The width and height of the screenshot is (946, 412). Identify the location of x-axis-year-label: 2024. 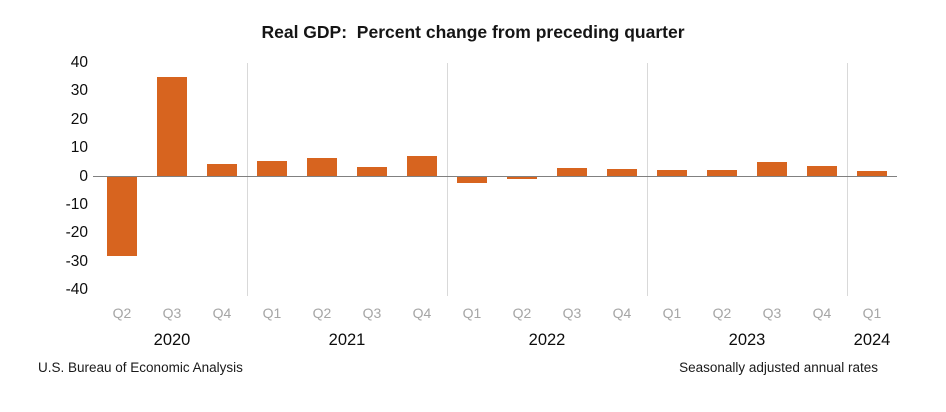
(872, 340).